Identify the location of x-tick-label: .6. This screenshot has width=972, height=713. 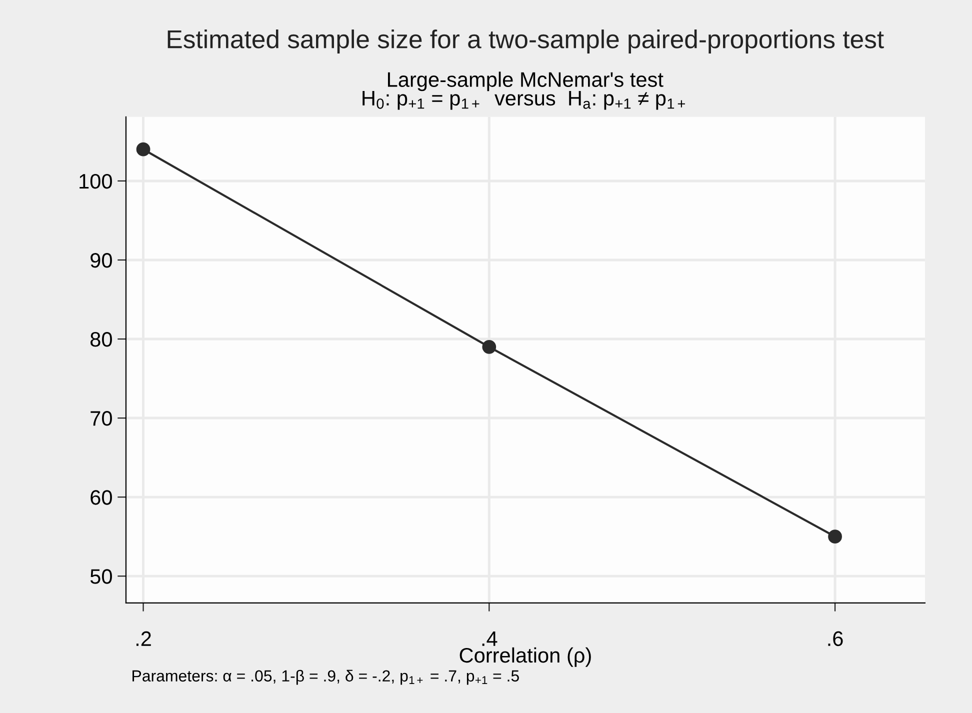
(835, 638).